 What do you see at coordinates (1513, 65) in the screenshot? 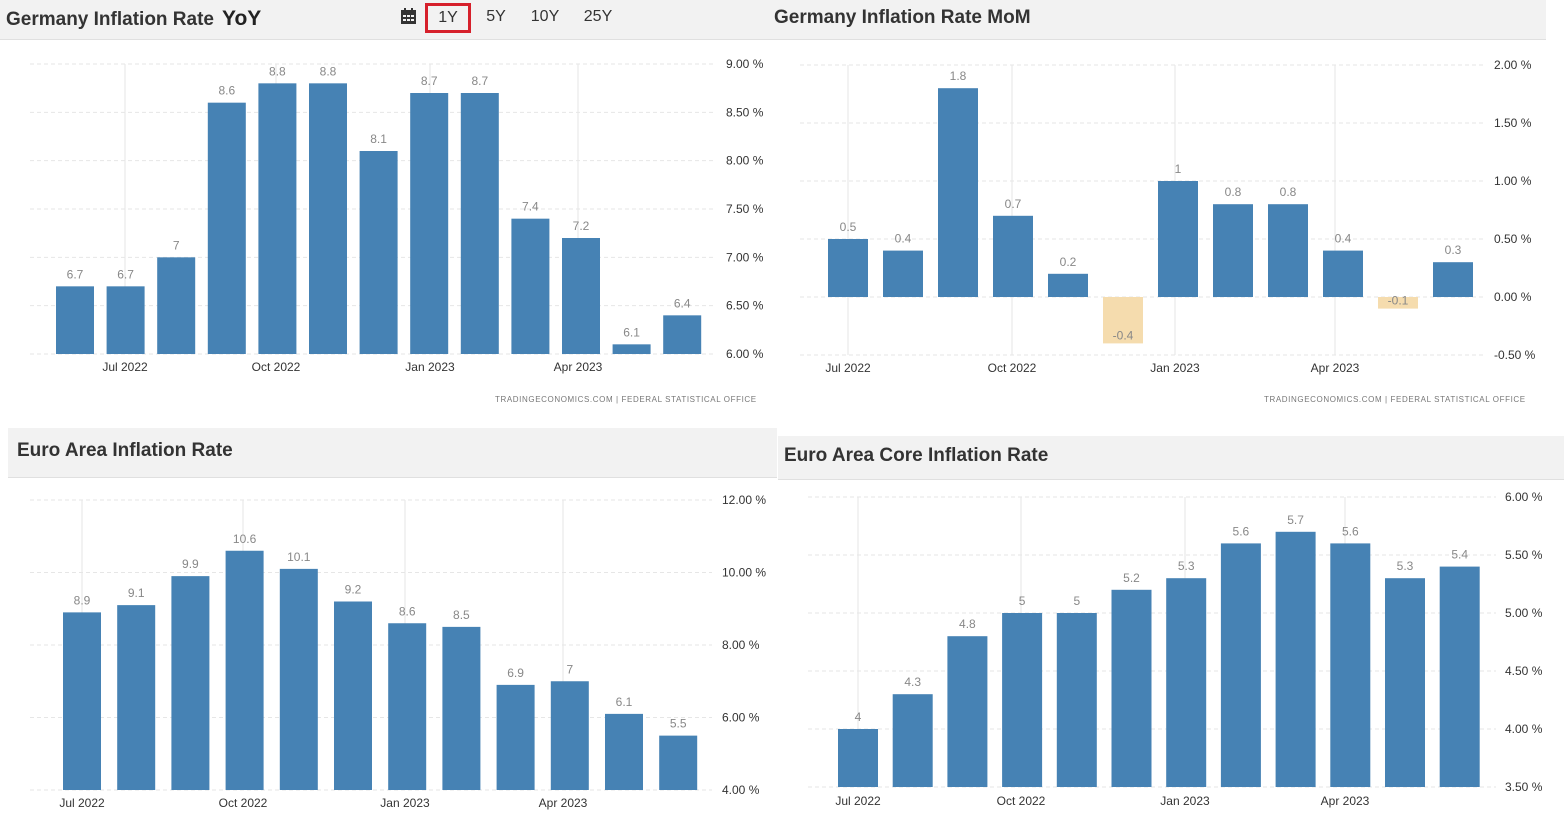
I see `y-axis-tick-label: 2.00 %` at bounding box center [1513, 65].